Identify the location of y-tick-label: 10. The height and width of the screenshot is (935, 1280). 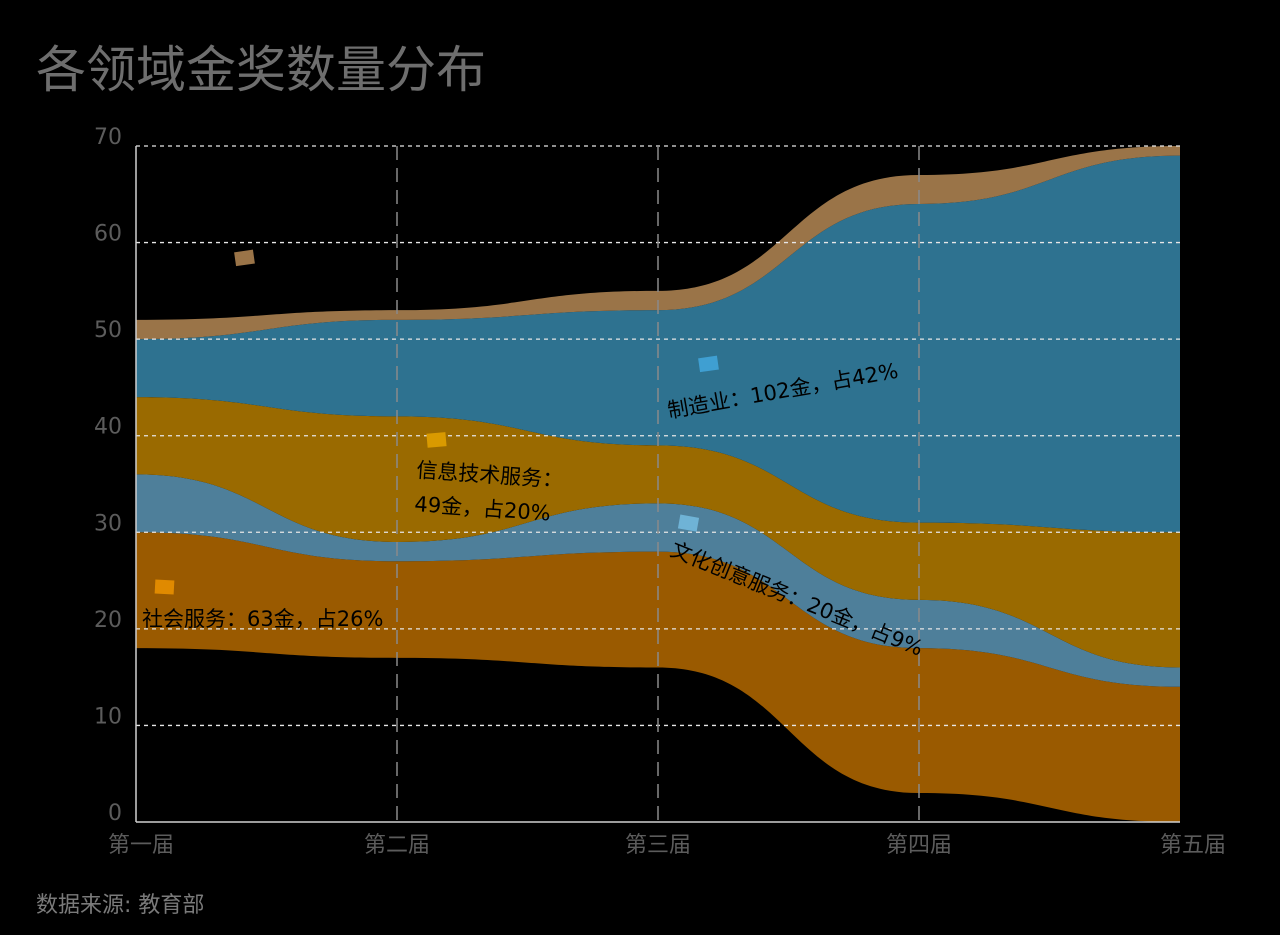
(108, 716).